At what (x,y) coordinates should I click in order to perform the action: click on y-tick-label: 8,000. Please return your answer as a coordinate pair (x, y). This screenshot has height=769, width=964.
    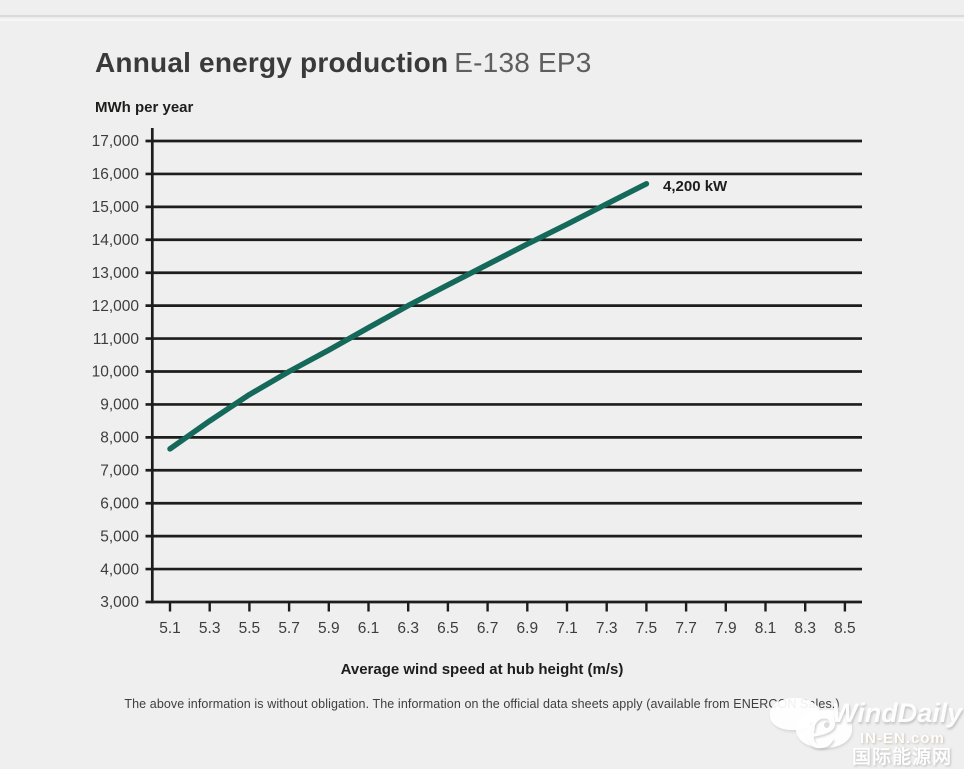
    Looking at the image, I should click on (119, 438).